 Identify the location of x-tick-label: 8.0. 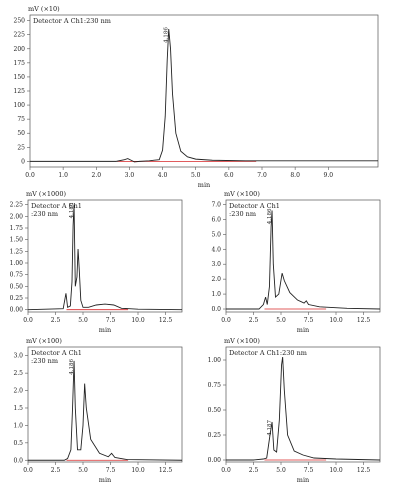
(295, 175).